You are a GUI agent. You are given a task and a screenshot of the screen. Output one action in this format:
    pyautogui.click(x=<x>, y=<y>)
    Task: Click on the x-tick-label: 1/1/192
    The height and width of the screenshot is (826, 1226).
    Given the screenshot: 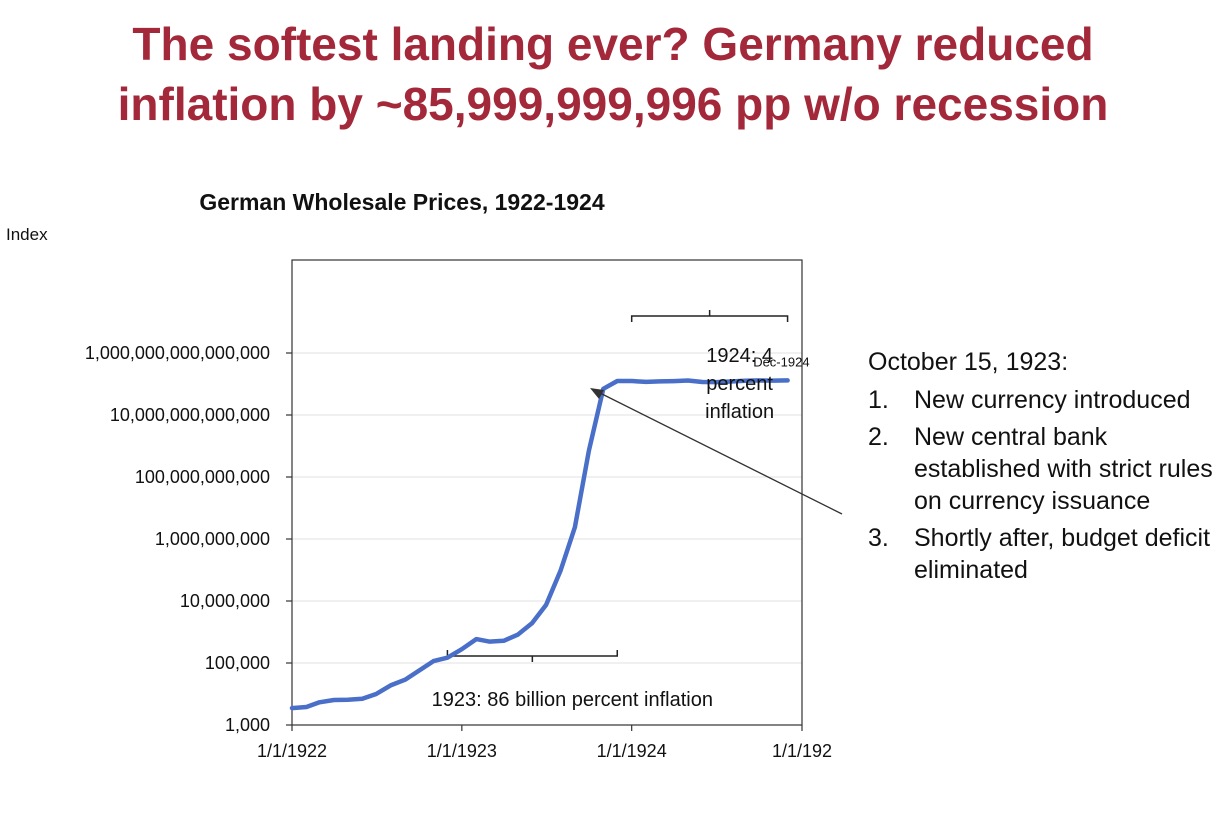 What is the action you would take?
    pyautogui.click(x=802, y=751)
    